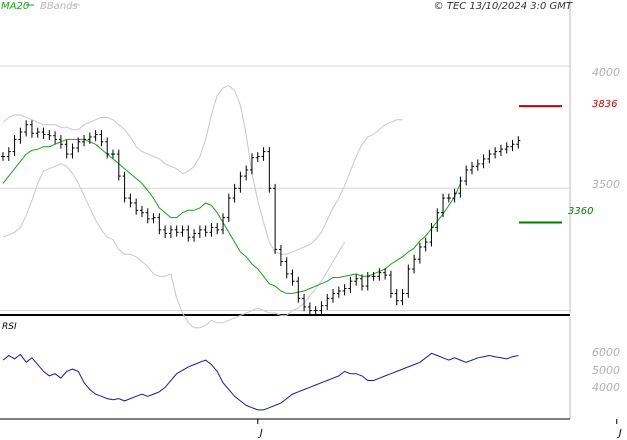 The width and height of the screenshot is (627, 440). What do you see at coordinates (604, 104) in the screenshot?
I see `resistance-label: 3836` at bounding box center [604, 104].